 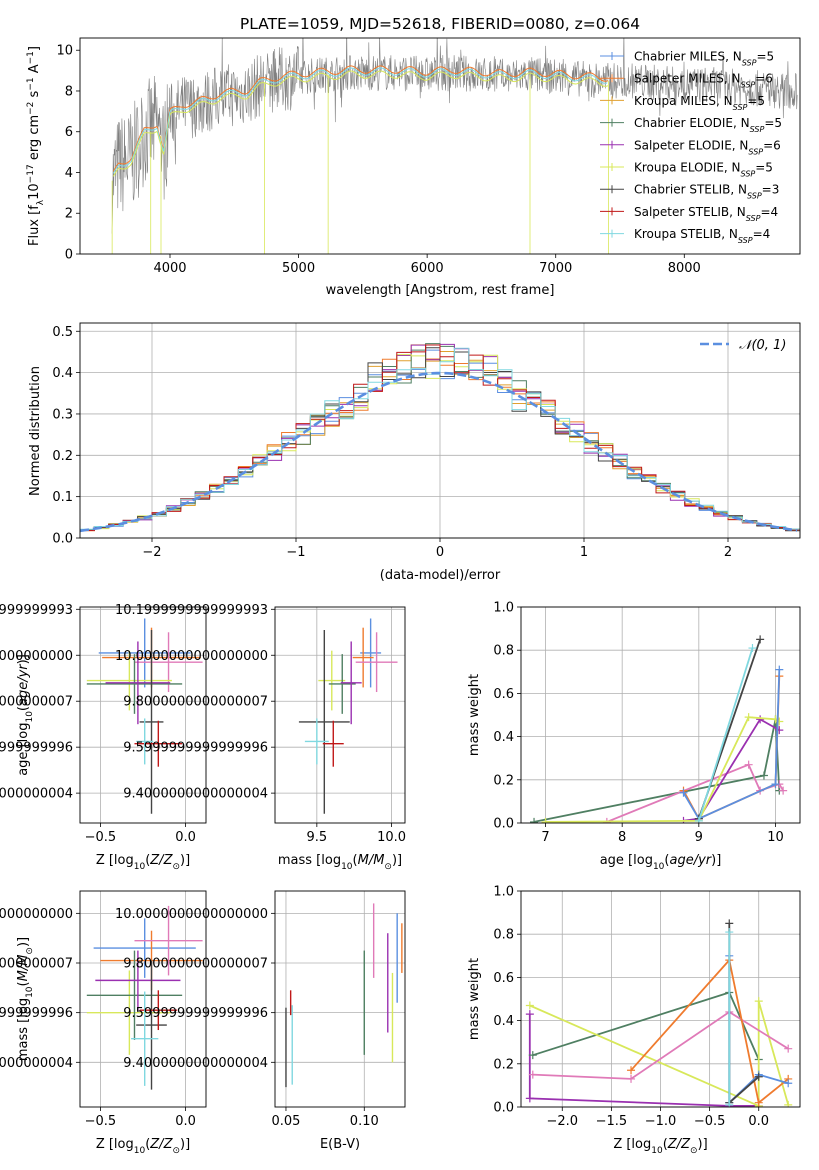 I want to click on y-tick-label: 10, so click(x=64, y=51).